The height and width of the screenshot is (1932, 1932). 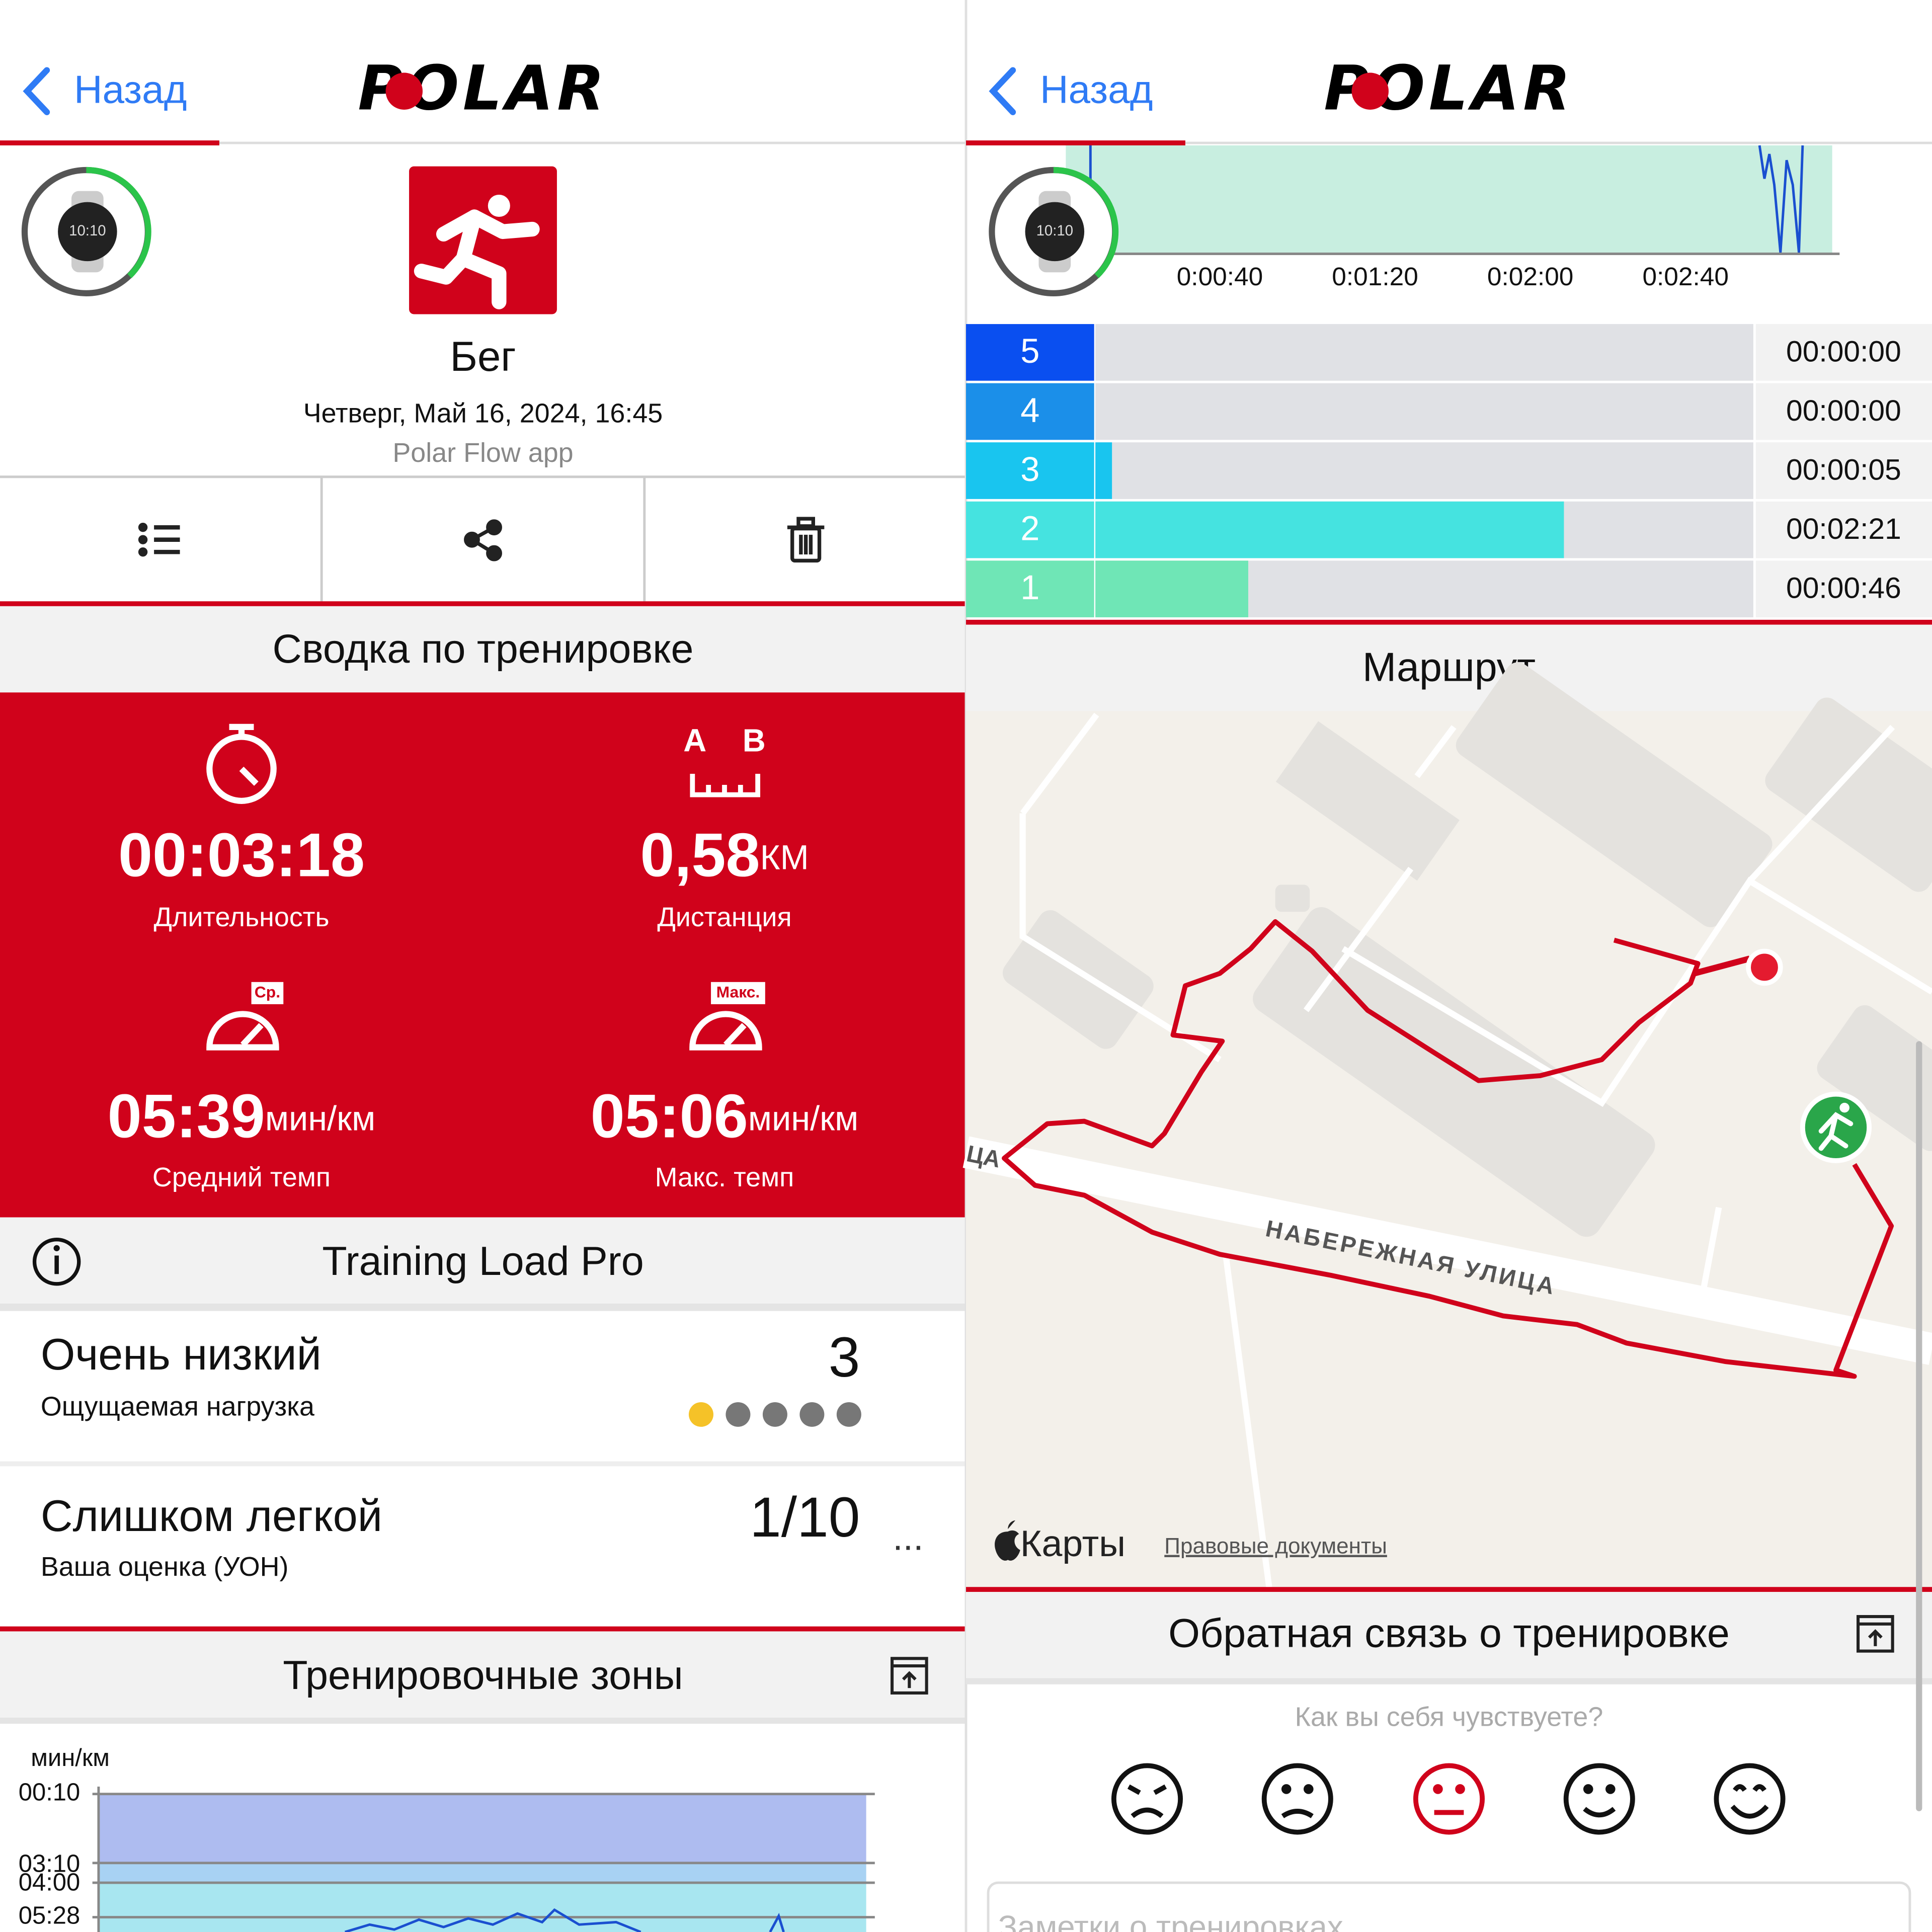 I want to click on avg-pace-label: Средний темп, so click(x=242, y=1177).